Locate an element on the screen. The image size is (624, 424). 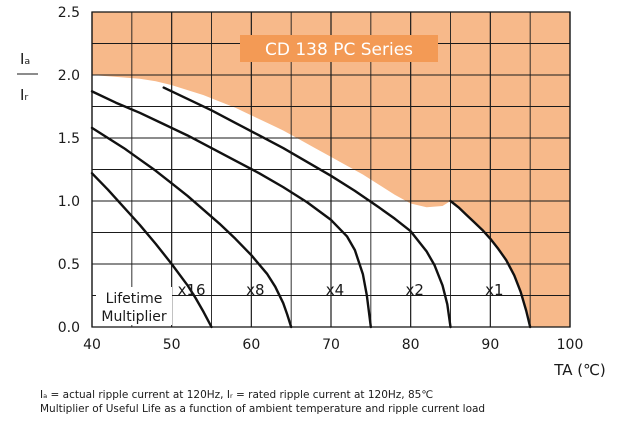
x-tick-label: 50 is located at coordinates (172, 345).